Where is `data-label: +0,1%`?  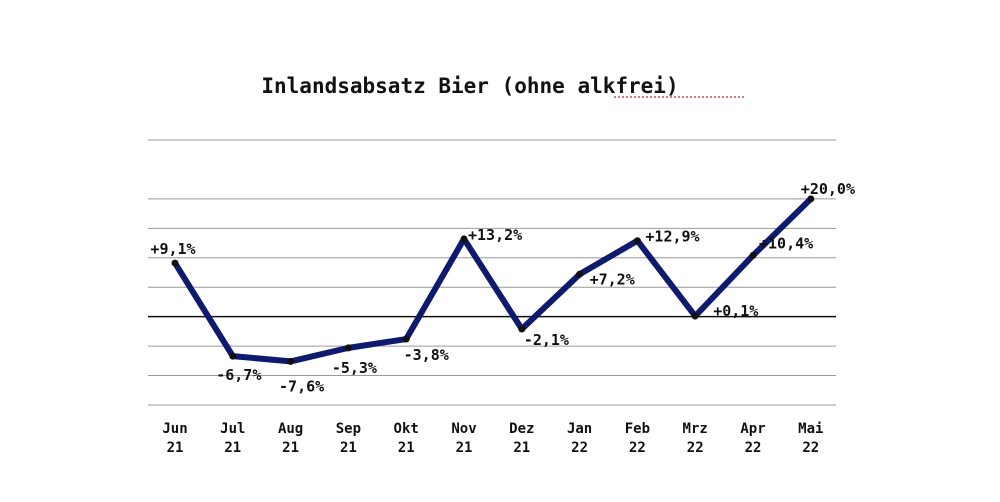 data-label: +0,1% is located at coordinates (735, 311).